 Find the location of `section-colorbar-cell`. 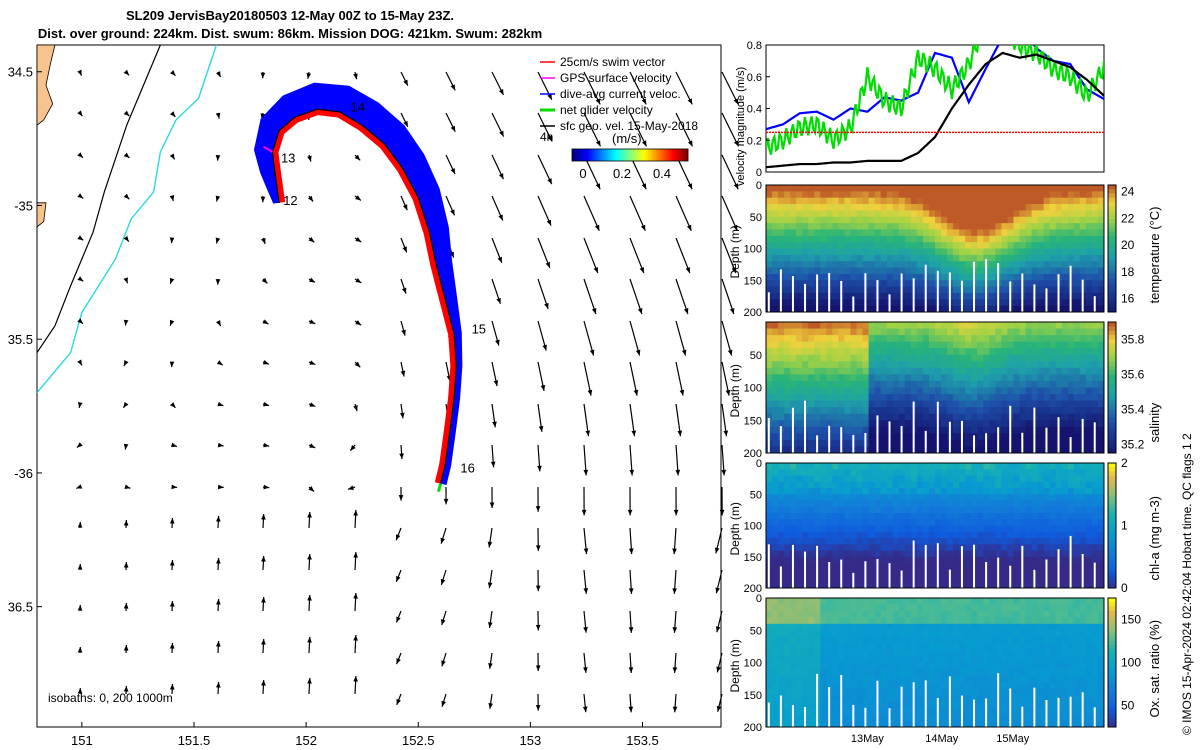

section-colorbar-cell is located at coordinates (1112, 329).